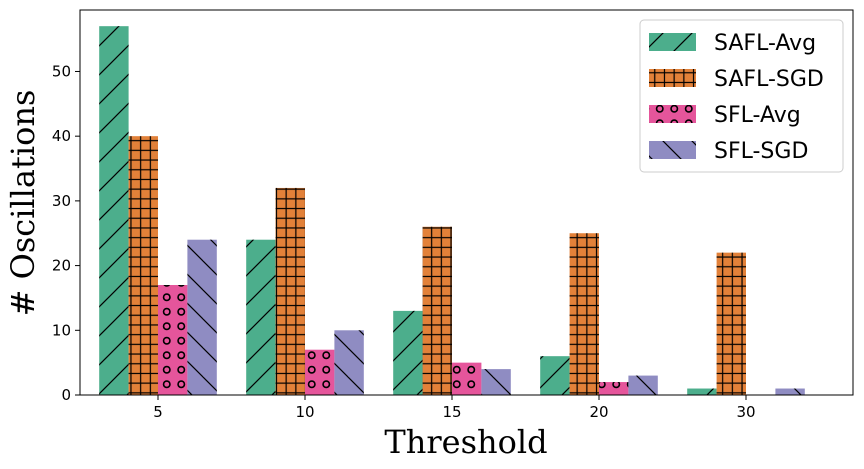 The width and height of the screenshot is (864, 469). I want to click on y-tick-label: 50, so click(61, 71).